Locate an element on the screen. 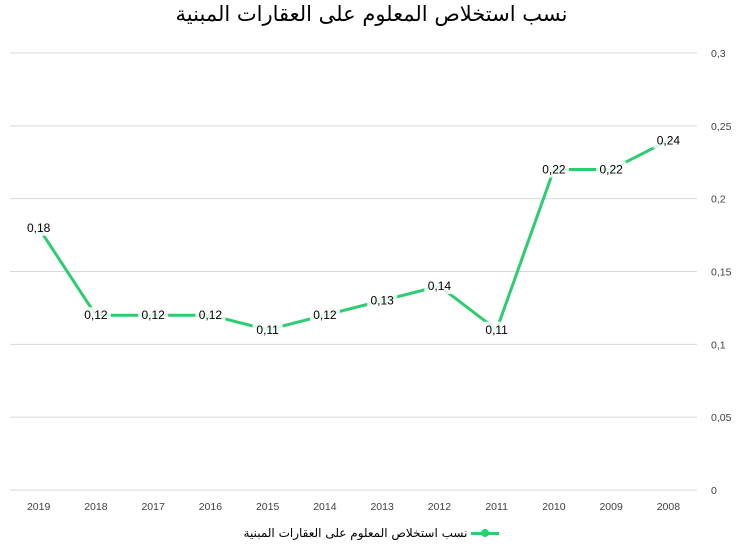 Image resolution: width=743 pixels, height=550 pixels. y-tick-label: 0,05 is located at coordinates (721, 418).